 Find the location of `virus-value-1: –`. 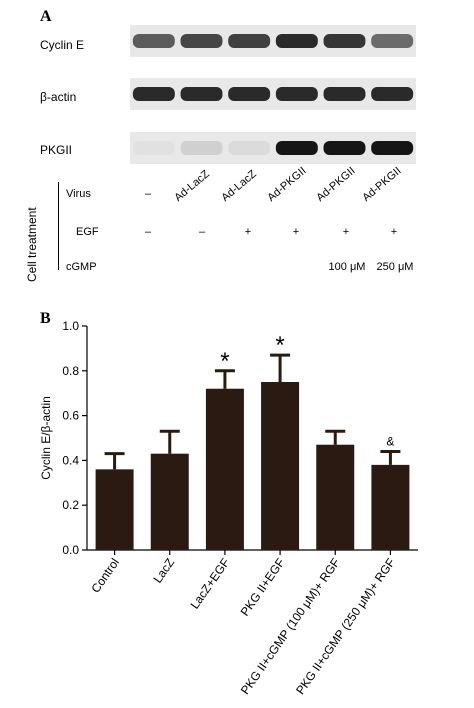

virus-value-1: – is located at coordinates (148, 194).